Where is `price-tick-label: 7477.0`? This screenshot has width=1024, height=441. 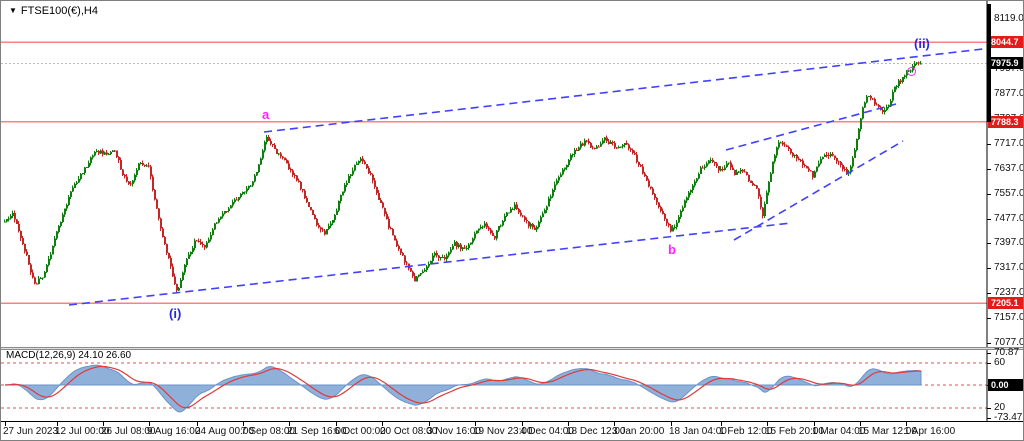 price-tick-label: 7477.0 is located at coordinates (1009, 218).